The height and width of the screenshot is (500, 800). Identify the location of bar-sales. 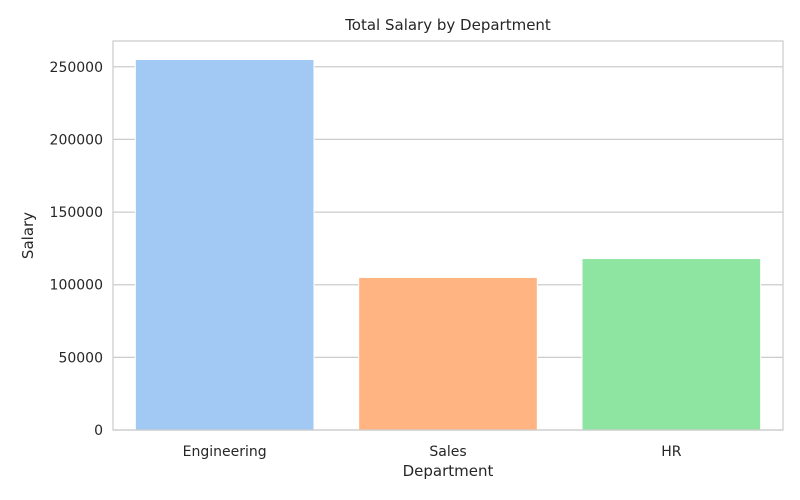
(448, 353).